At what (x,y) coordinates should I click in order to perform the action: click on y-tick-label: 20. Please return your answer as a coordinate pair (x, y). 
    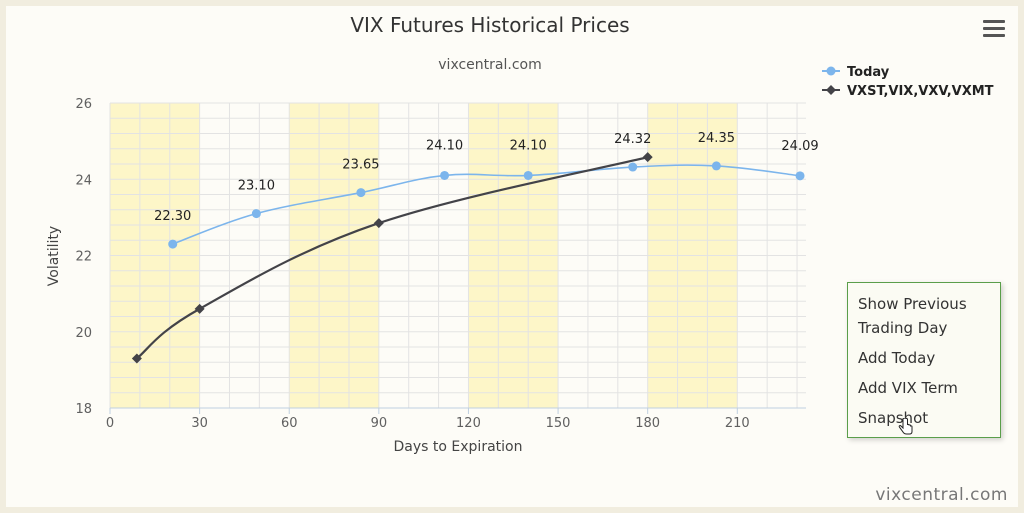
    Looking at the image, I should click on (83, 333).